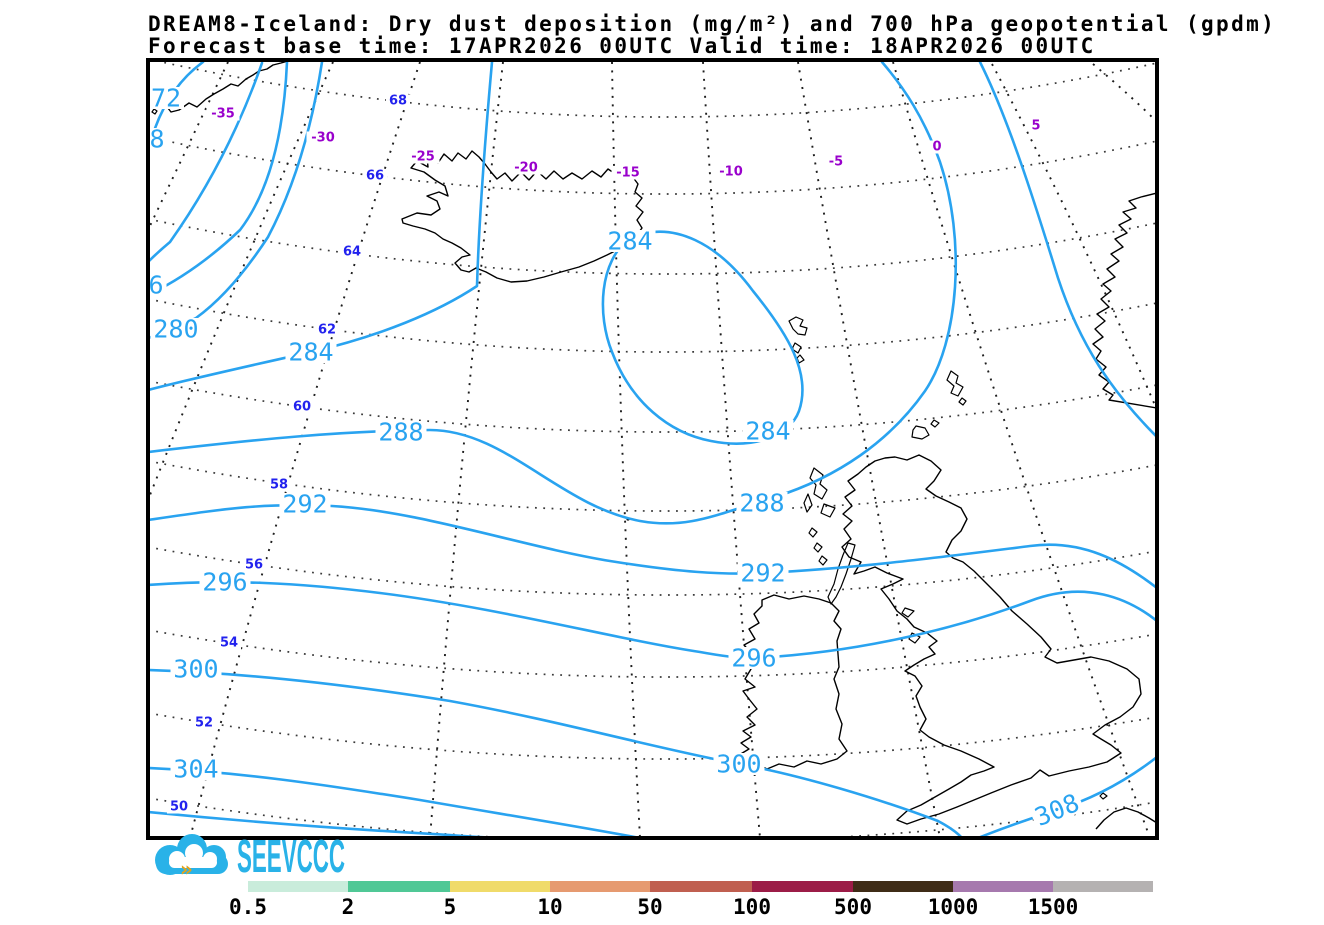 The image size is (1324, 925). What do you see at coordinates (302, 407) in the screenshot?
I see `latitude-label: 60` at bounding box center [302, 407].